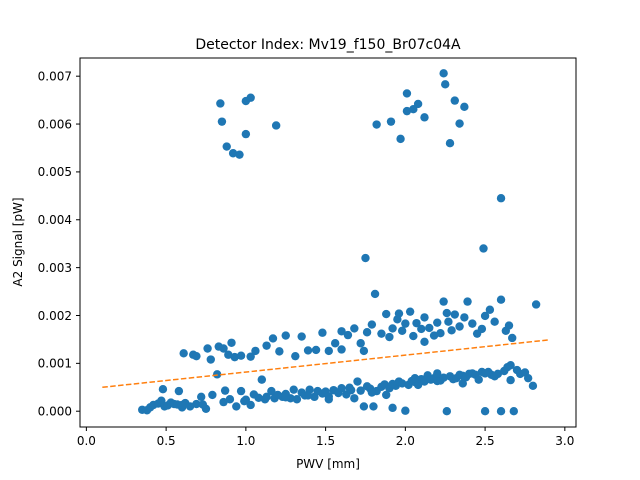 The width and height of the screenshot is (640, 480). I want to click on y-tick-label: 0.007, so click(55, 76).